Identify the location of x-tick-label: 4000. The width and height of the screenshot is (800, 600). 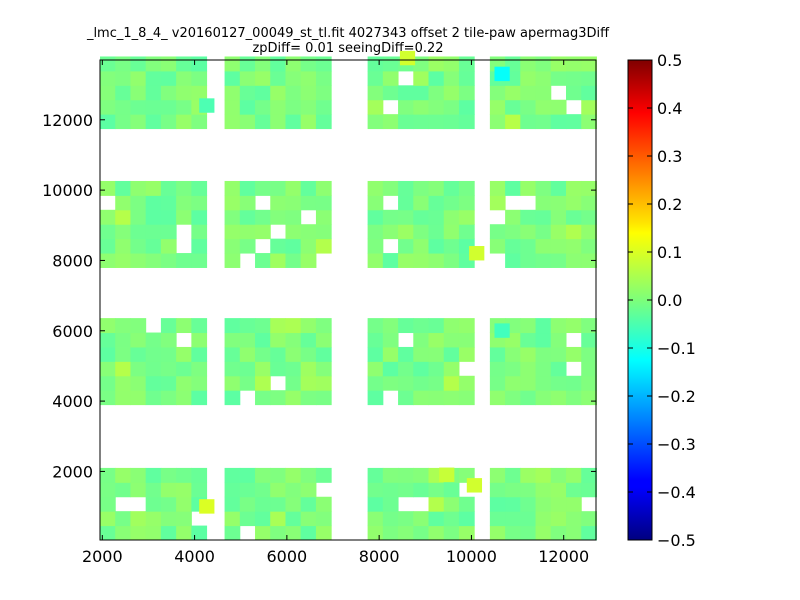
(194, 556).